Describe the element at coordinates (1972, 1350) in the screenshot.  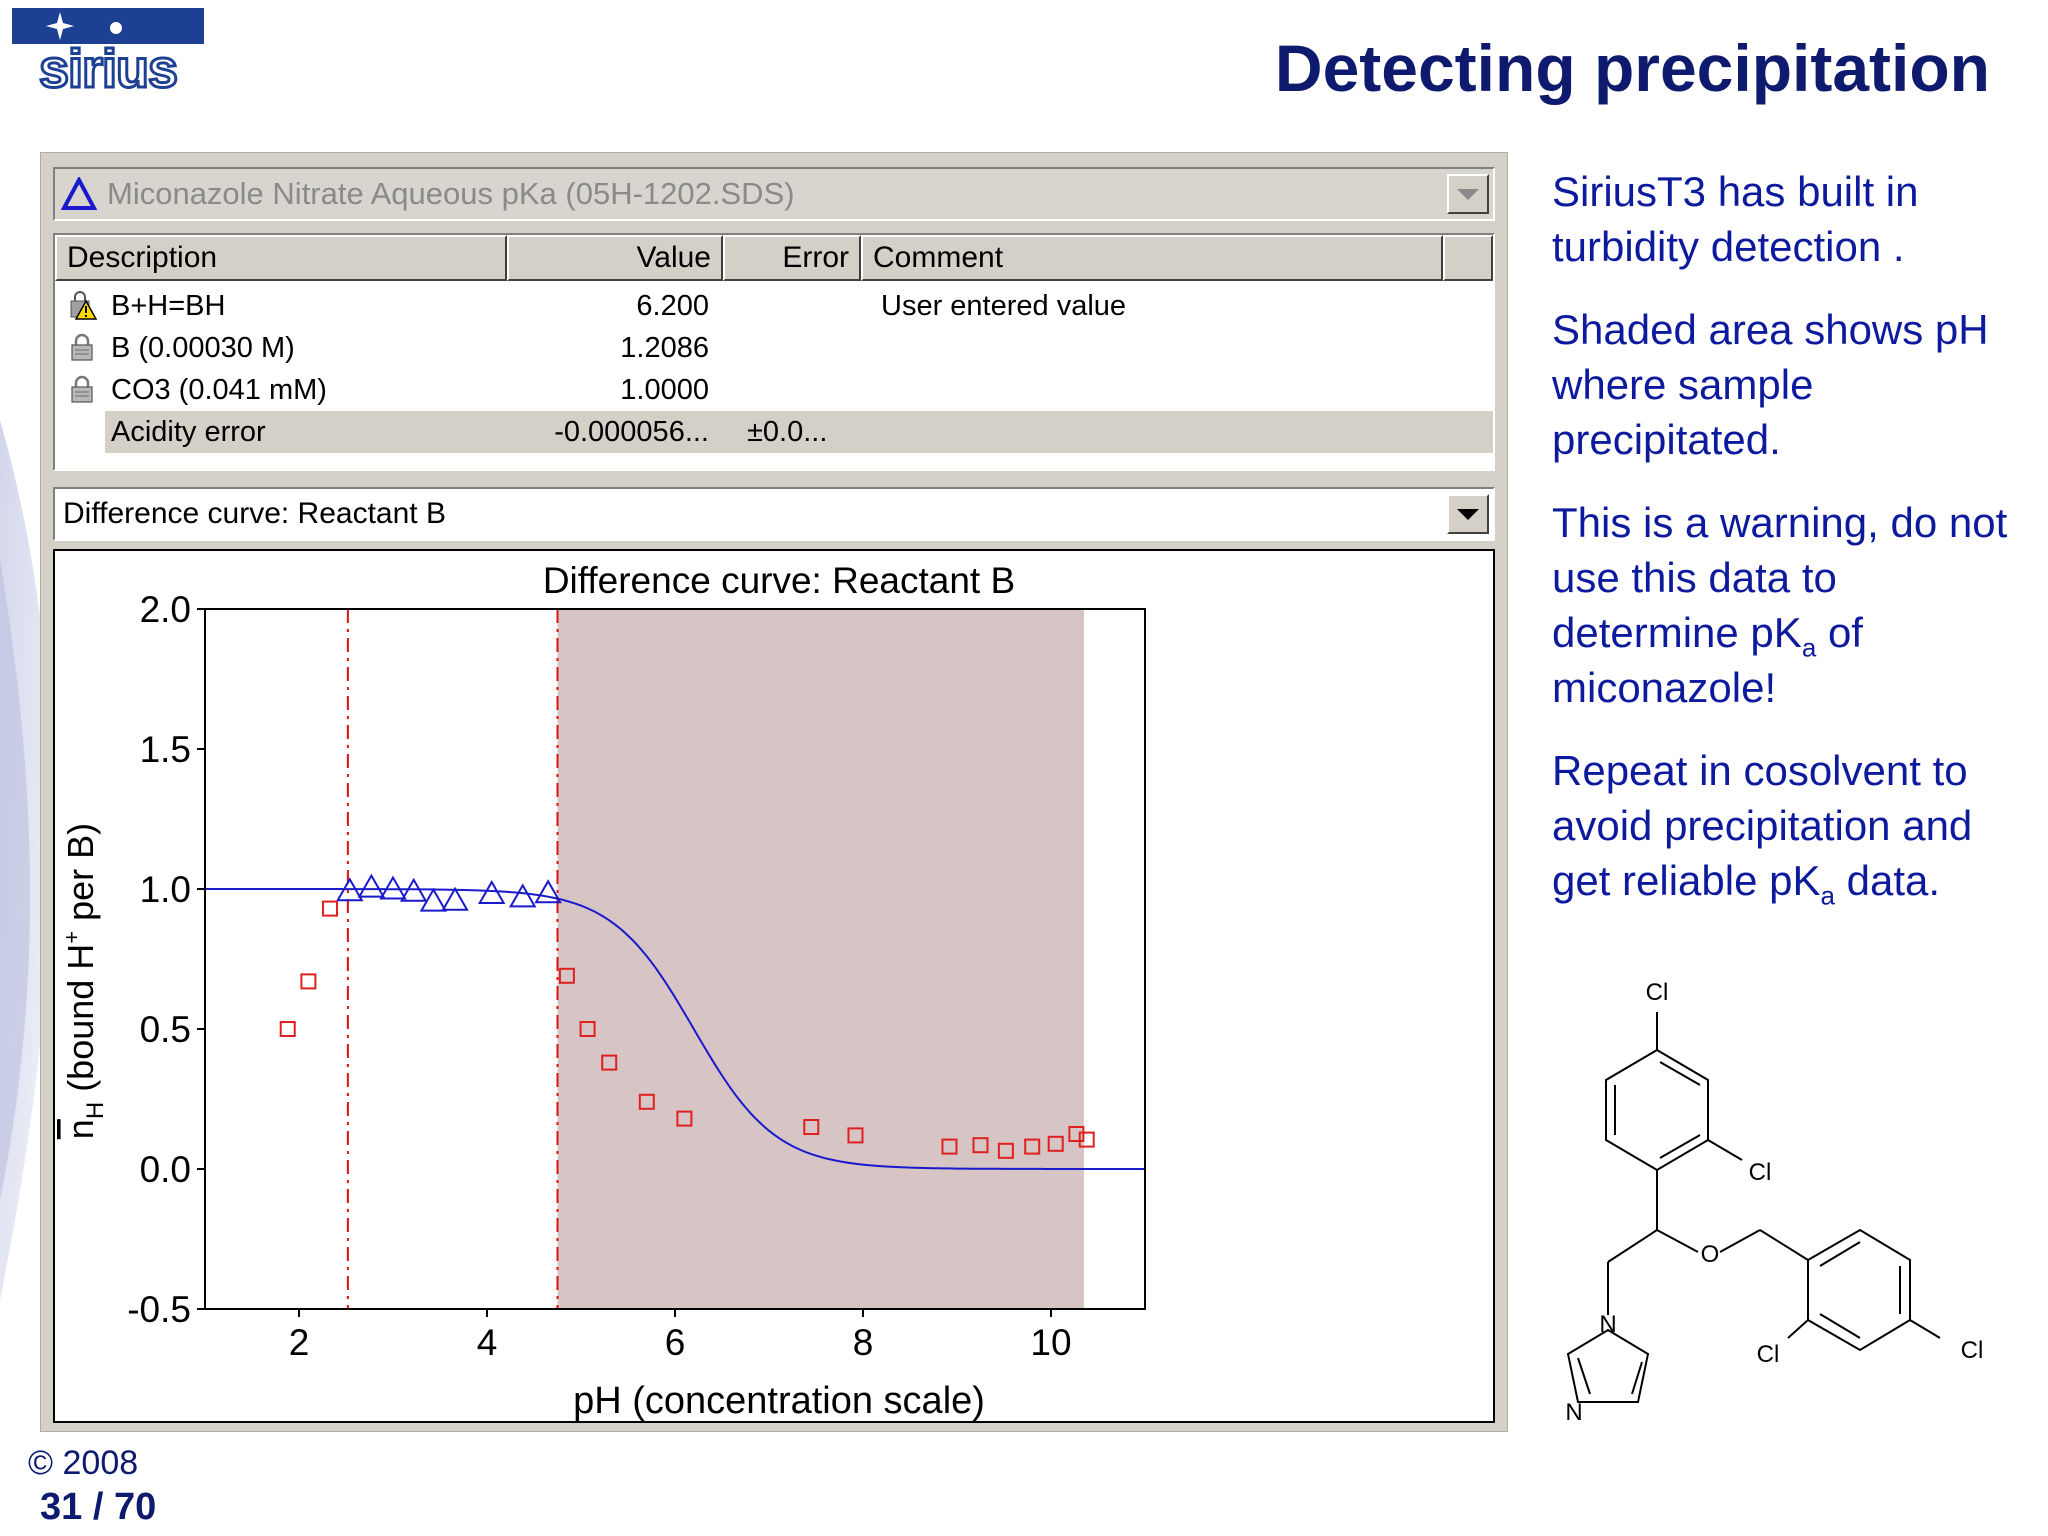
I see `atom-cl-4: Cl` at that location.